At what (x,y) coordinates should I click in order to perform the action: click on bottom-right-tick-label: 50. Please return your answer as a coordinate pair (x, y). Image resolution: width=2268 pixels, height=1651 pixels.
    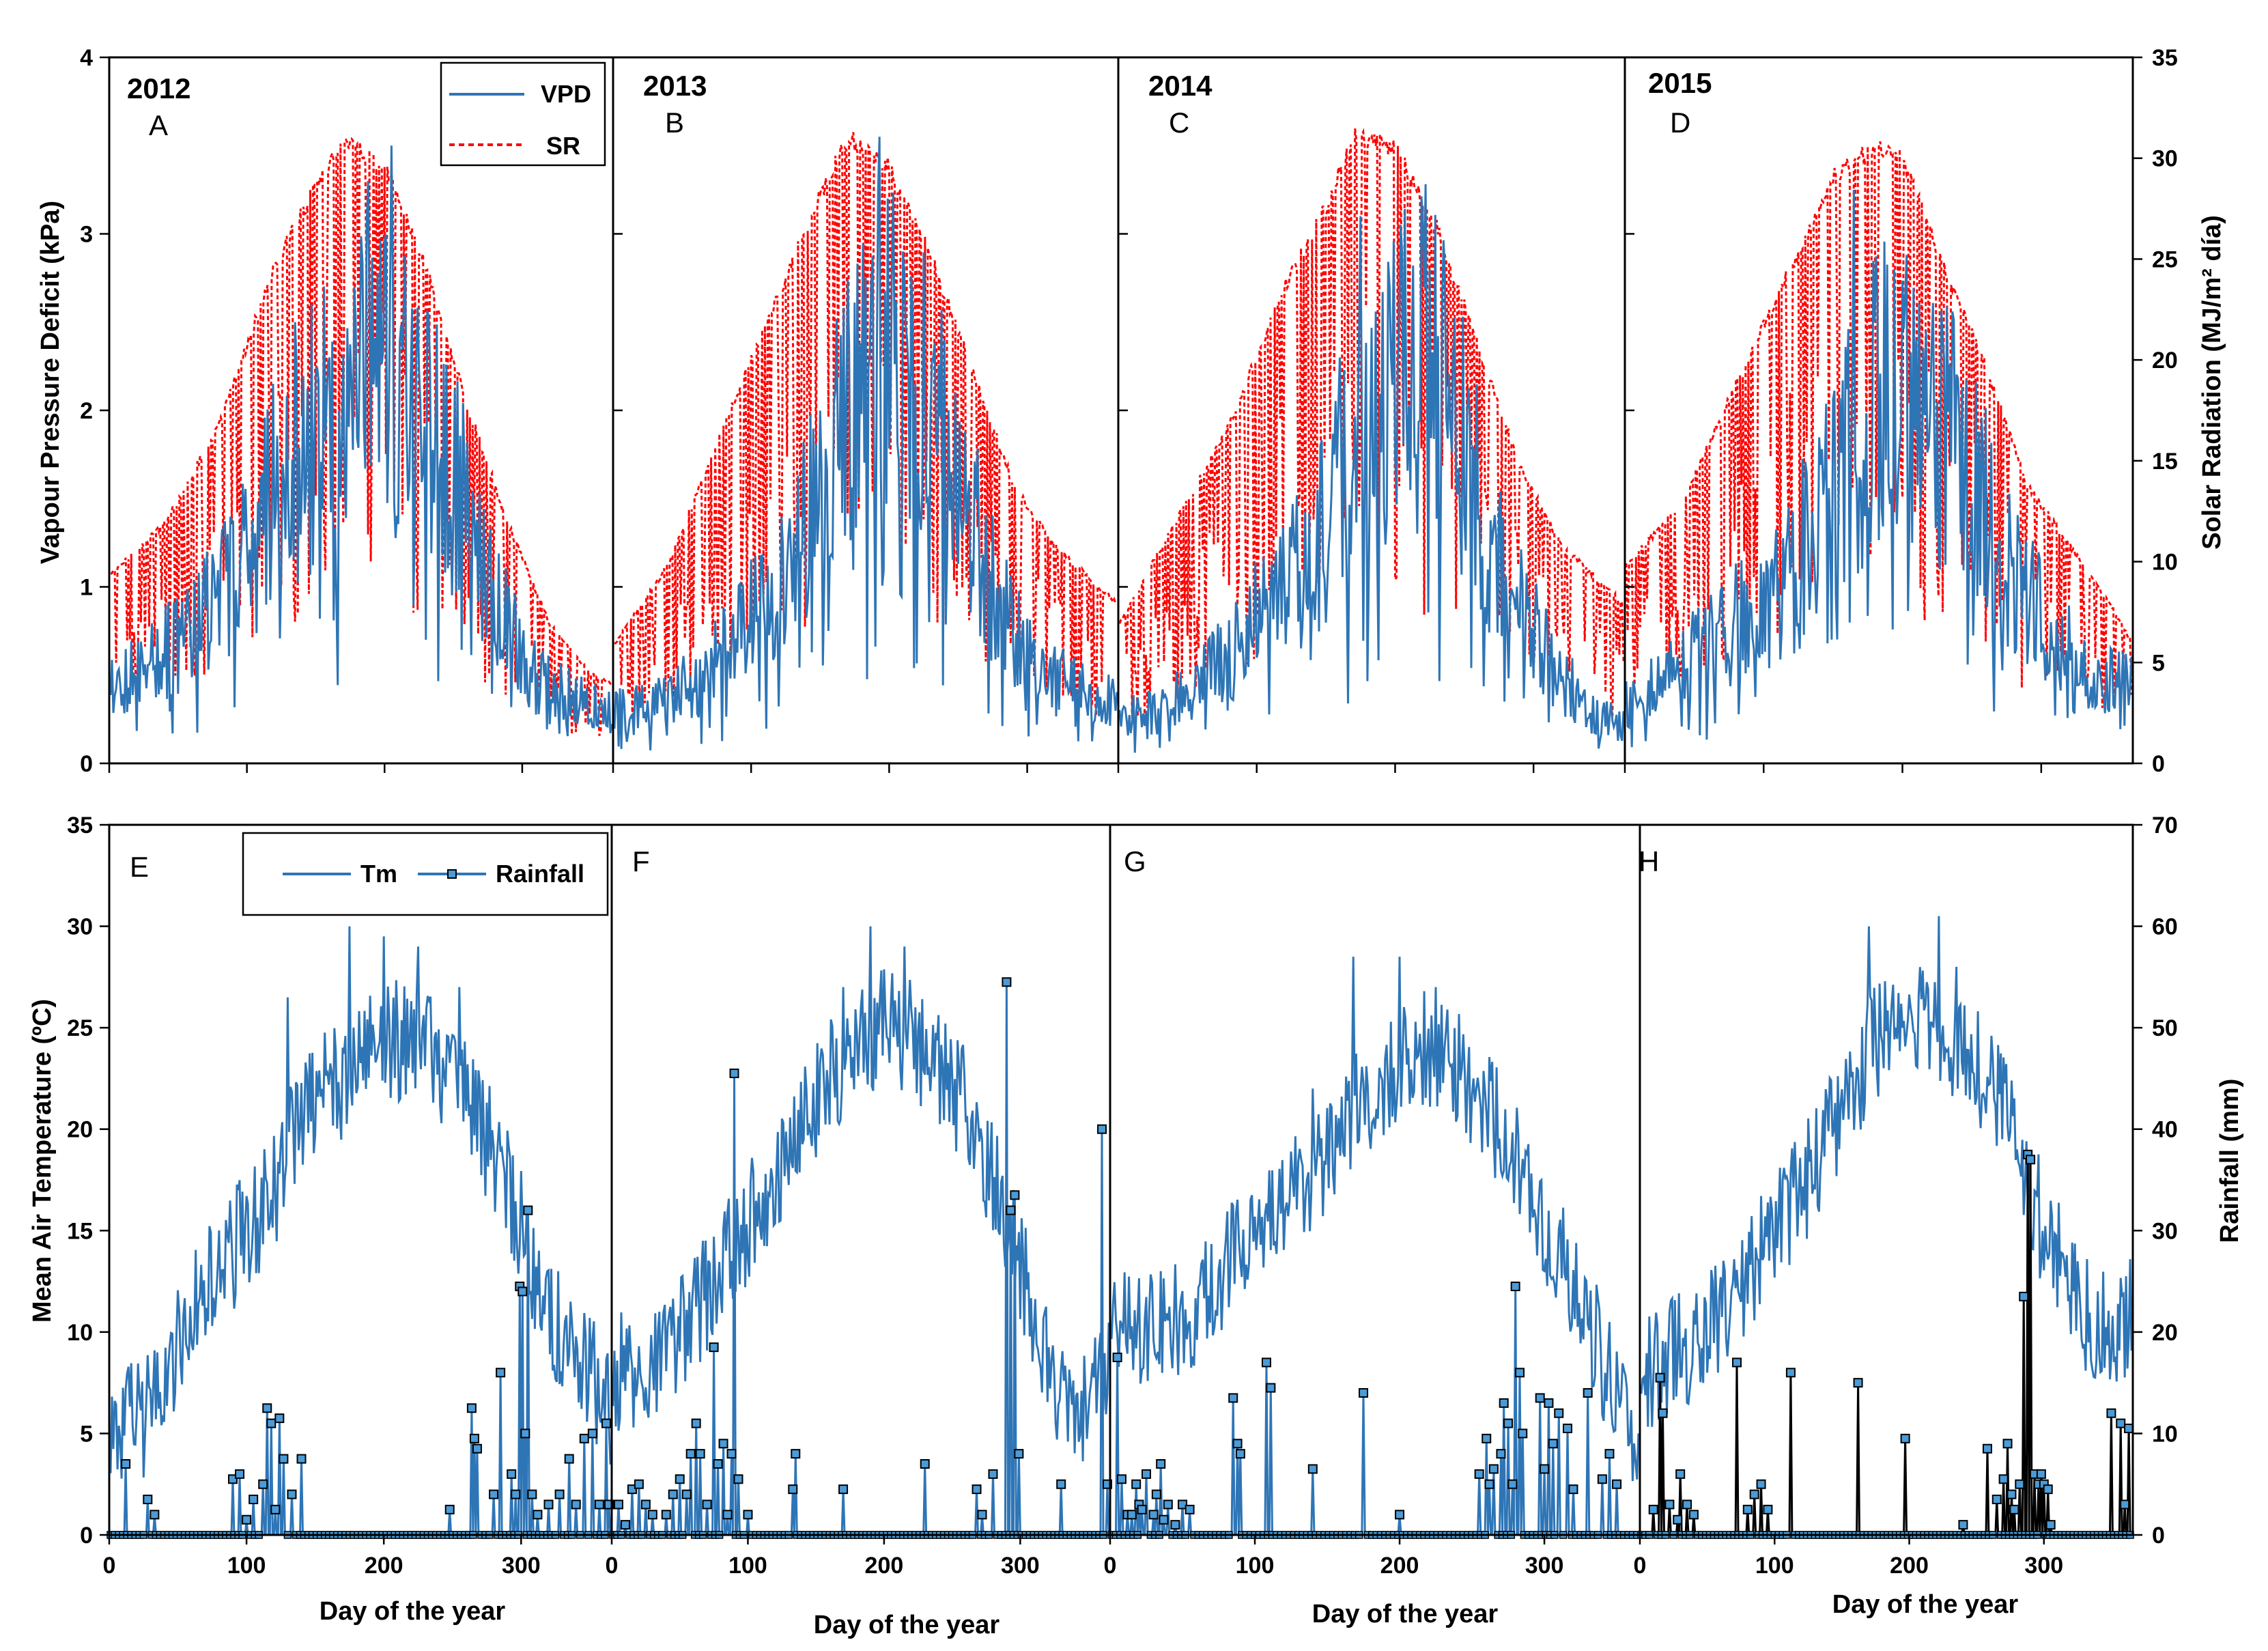
    Looking at the image, I should click on (2165, 1028).